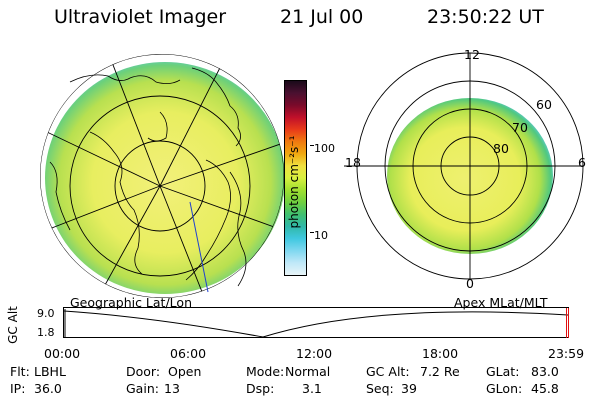  I want to click on colorbar-units-label: photon cm⁻²s⁻¹, so click(294, 182).